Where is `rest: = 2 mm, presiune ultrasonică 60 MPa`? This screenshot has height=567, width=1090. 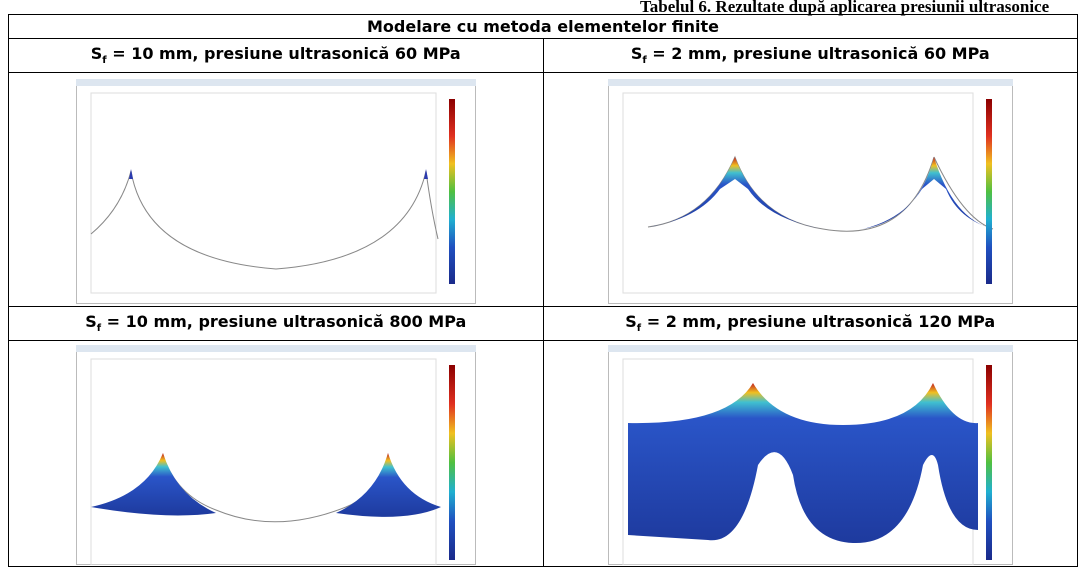 rest: = 2 mm, presiune ultrasonică 60 MPa is located at coordinates (818, 54).